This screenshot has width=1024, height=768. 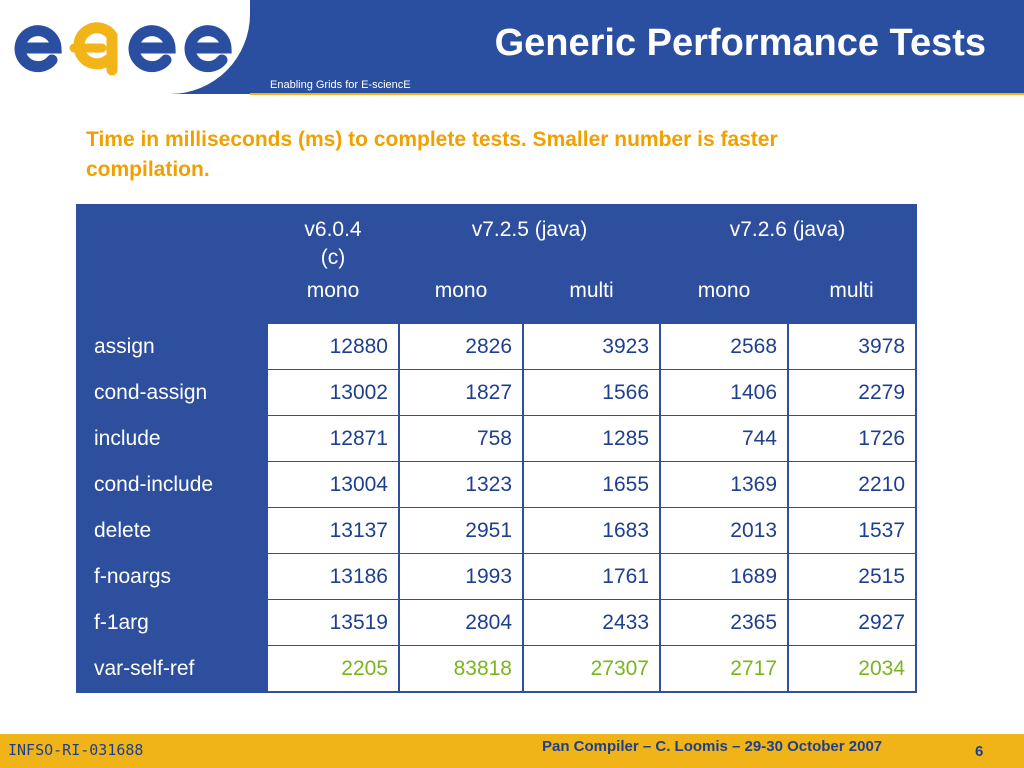 I want to click on timing-value: 1369, so click(x=724, y=484).